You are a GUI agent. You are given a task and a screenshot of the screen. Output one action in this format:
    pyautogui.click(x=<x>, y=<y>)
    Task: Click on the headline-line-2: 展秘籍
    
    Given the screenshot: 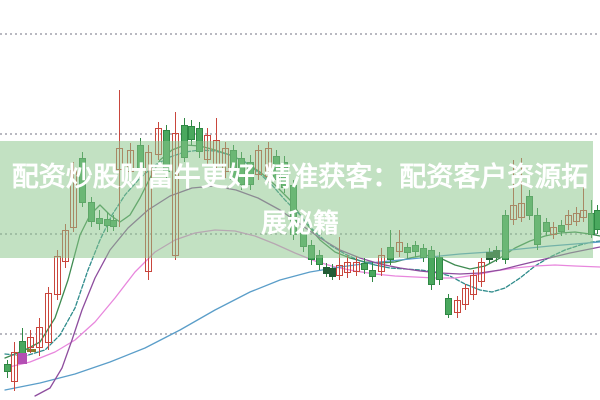 What is the action you would take?
    pyautogui.click(x=299, y=224)
    